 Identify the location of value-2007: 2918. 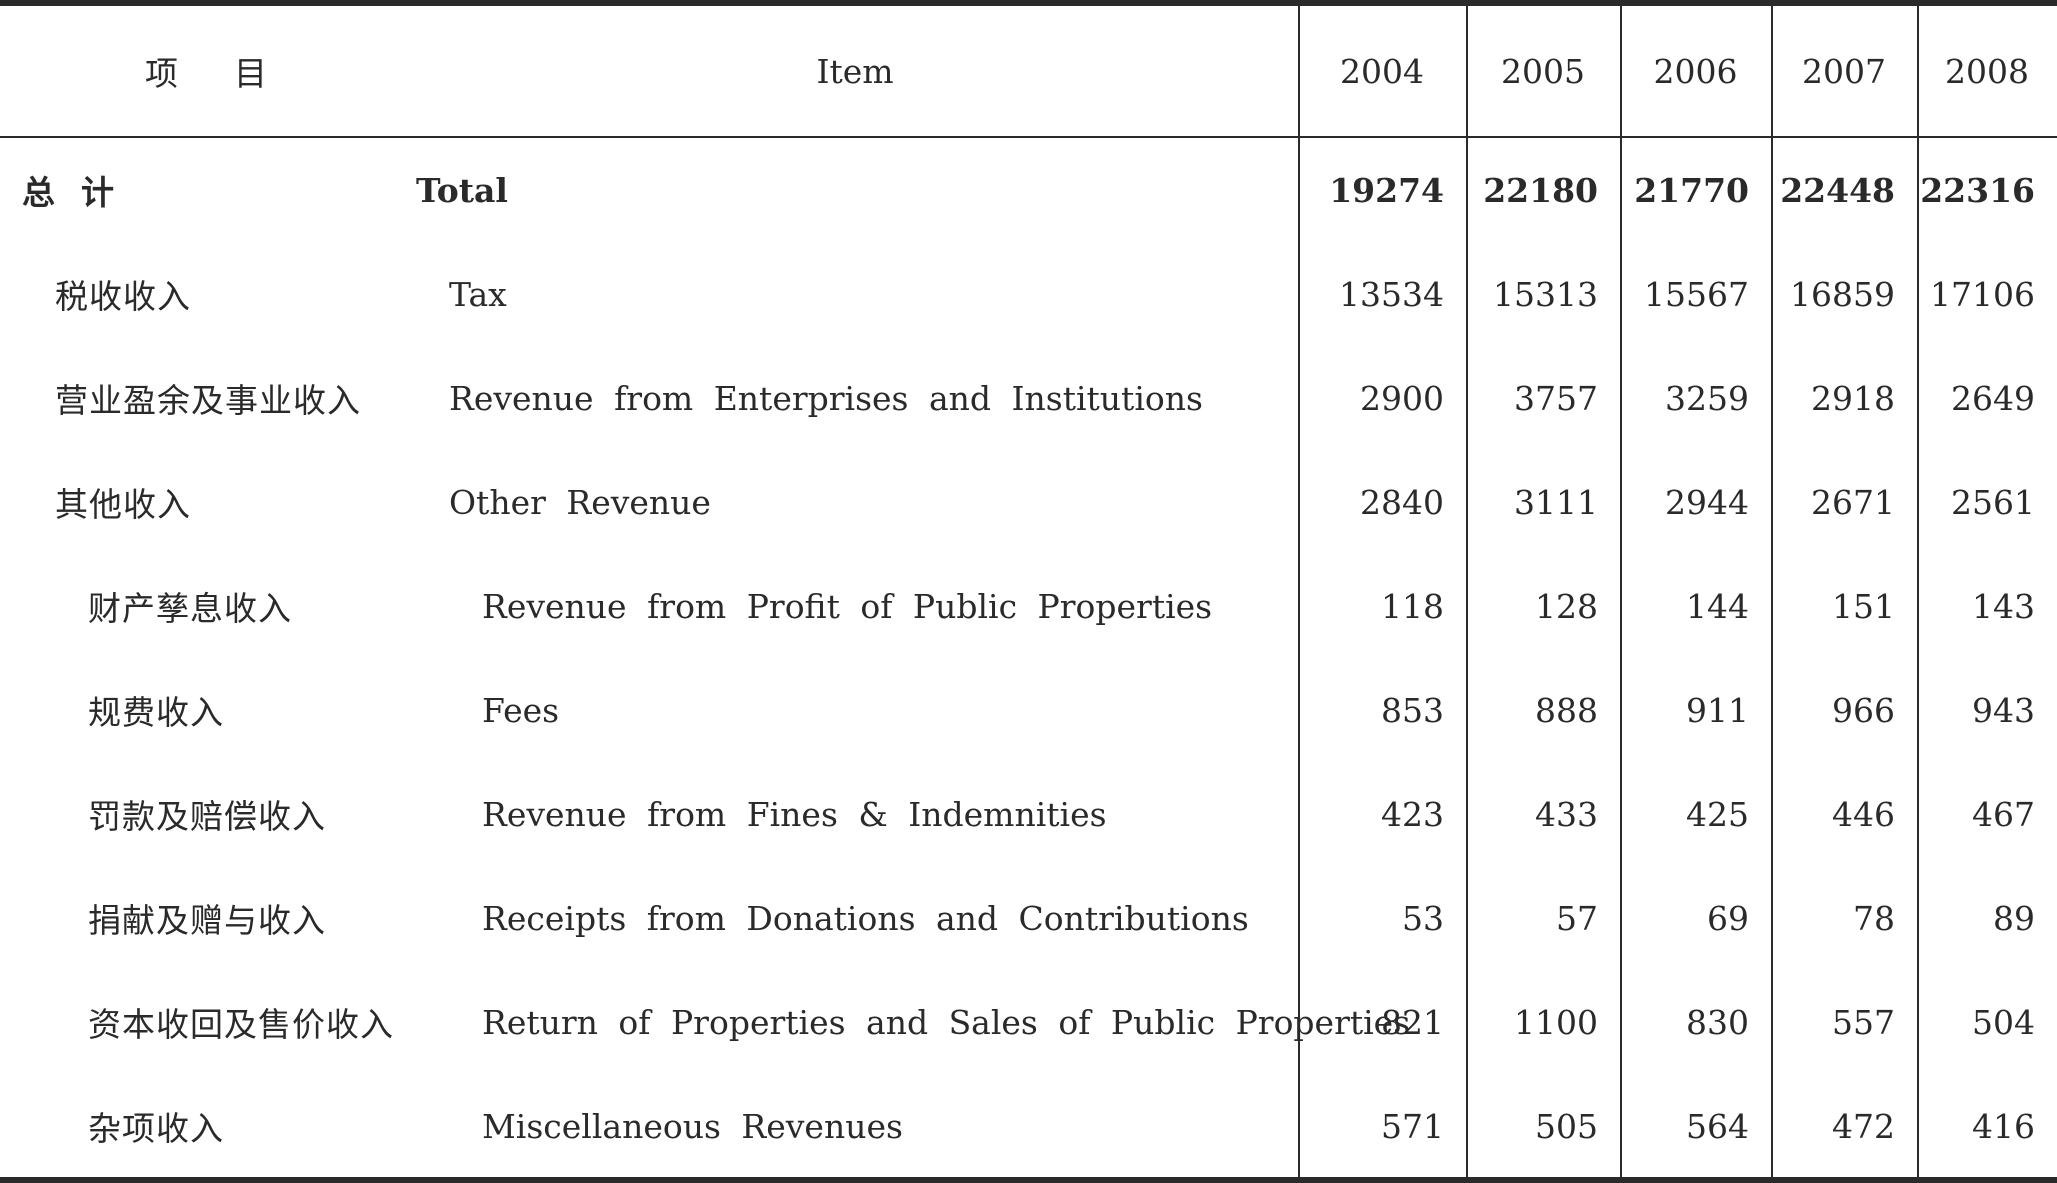
(1853, 398).